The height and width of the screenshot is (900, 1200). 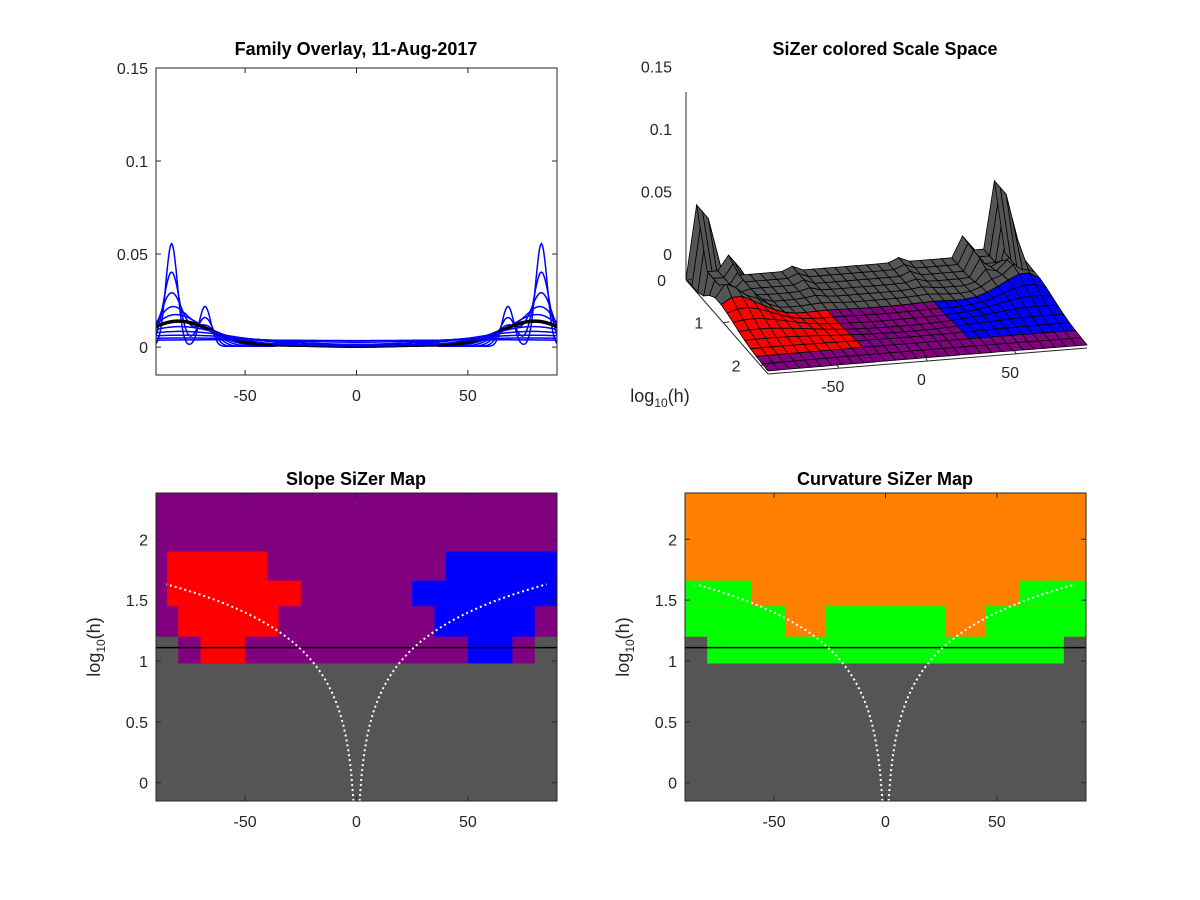 What do you see at coordinates (679, 396) in the screenshot?
I see `scale-space-ylabel-tail: (h)` at bounding box center [679, 396].